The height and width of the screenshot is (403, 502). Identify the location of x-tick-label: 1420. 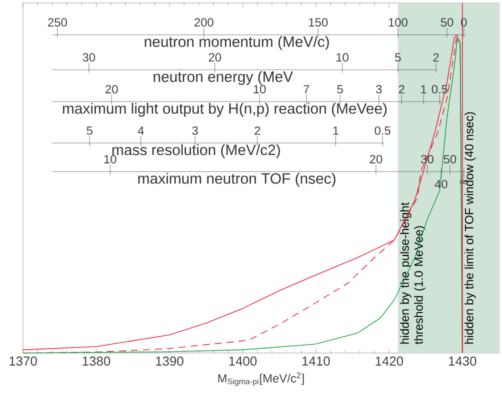
(390, 361).